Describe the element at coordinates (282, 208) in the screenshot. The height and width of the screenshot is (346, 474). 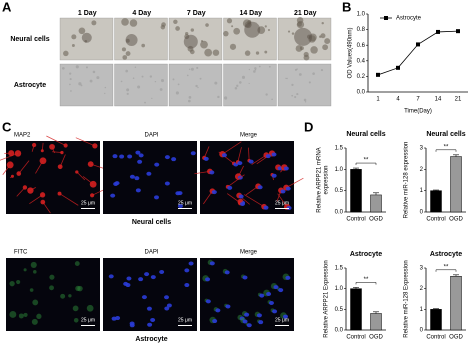
I see `scale-bar` at that location.